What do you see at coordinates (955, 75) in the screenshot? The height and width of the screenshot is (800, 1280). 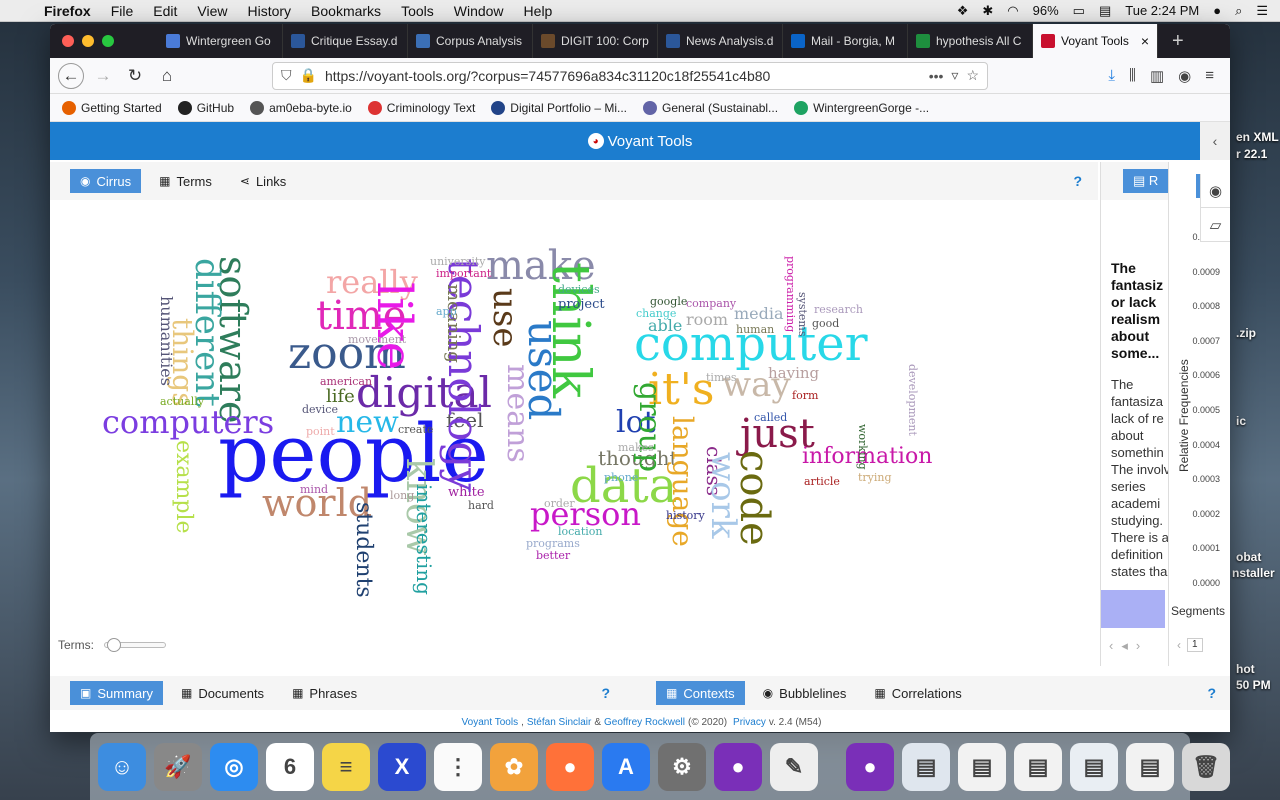 I see `pocket-icon: ▿` at bounding box center [955, 75].